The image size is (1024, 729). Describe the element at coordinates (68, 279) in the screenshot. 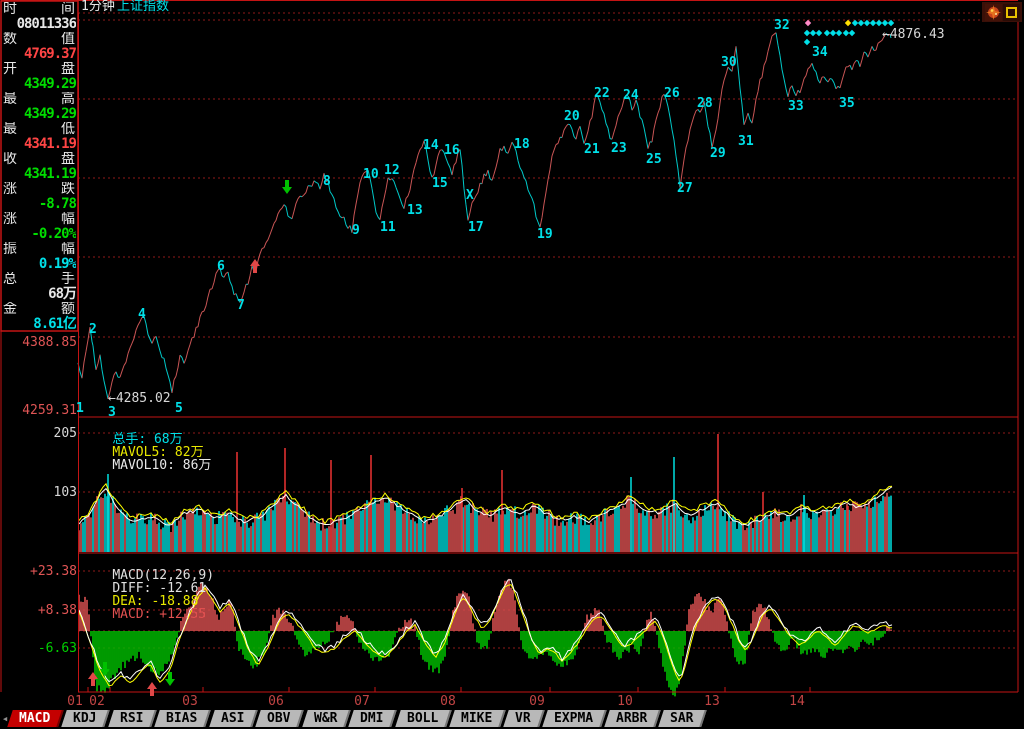

I see `quote-label: 手` at that location.